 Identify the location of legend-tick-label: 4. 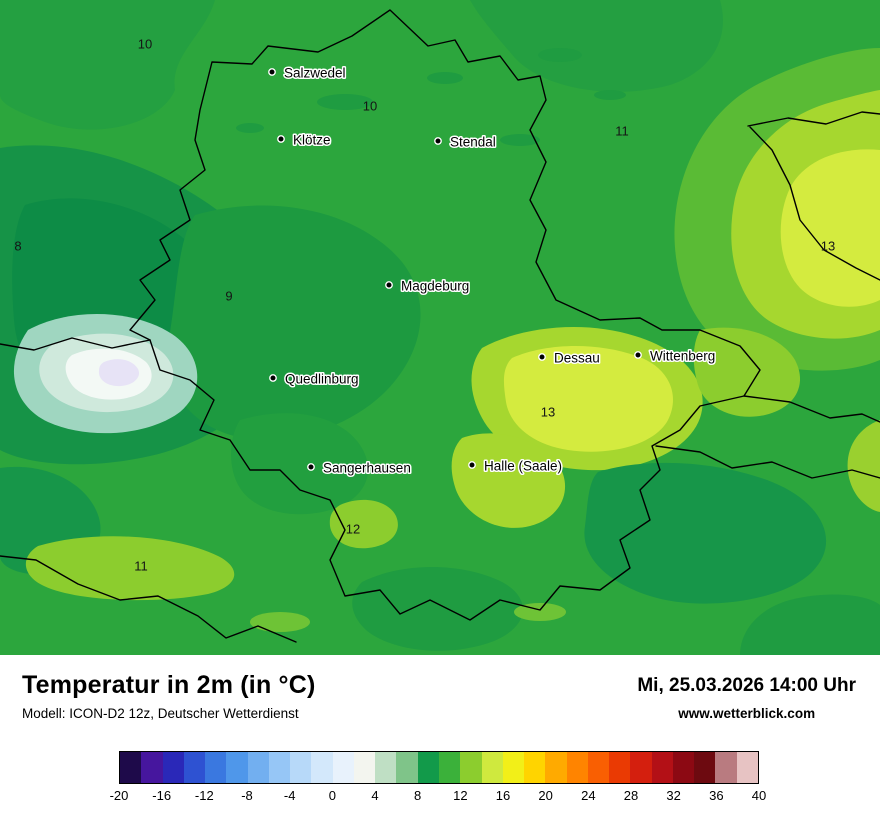
(375, 795).